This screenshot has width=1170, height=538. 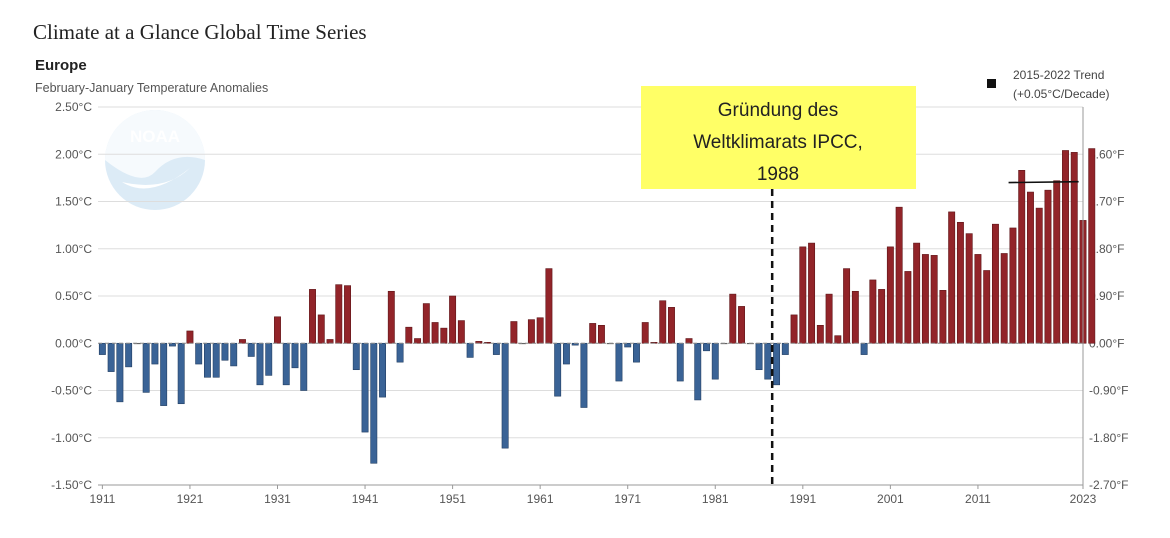 I want to click on bar-2005, so click(x=925, y=299).